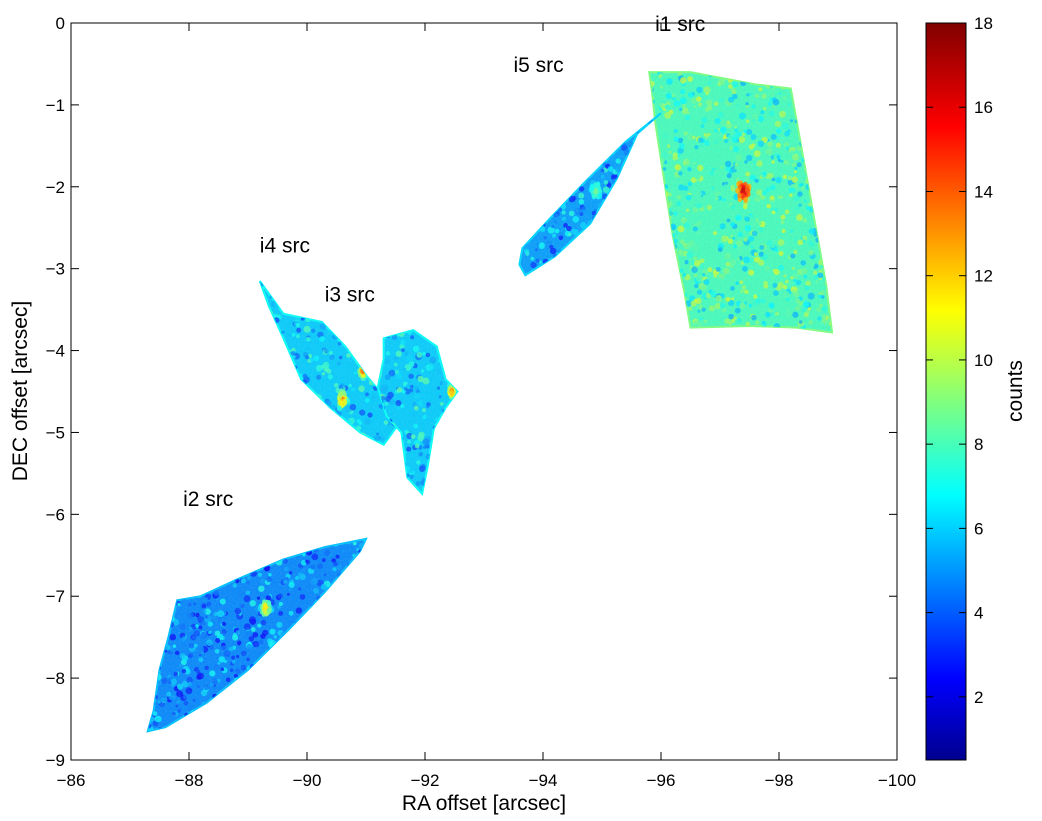  Describe the element at coordinates (484, 803) in the screenshot. I see `x-axis-title: RA offset [arcsec]` at that location.